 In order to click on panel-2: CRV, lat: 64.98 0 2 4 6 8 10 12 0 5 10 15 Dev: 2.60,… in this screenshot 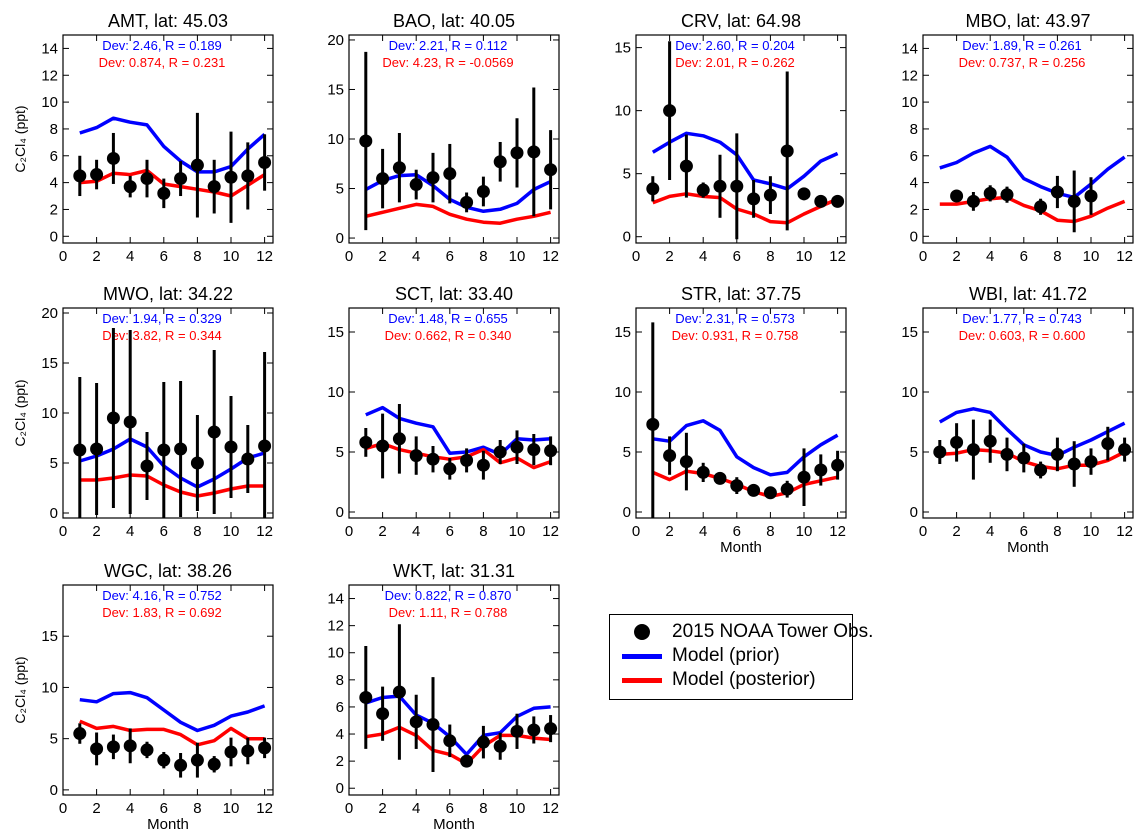, I will do `click(730, 138)`.